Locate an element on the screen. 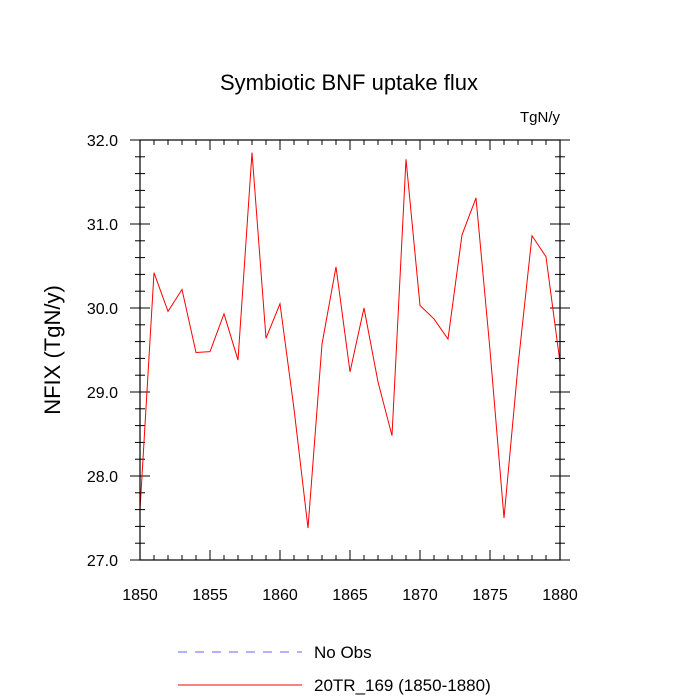  x-tick-label: 1855 is located at coordinates (210, 595).